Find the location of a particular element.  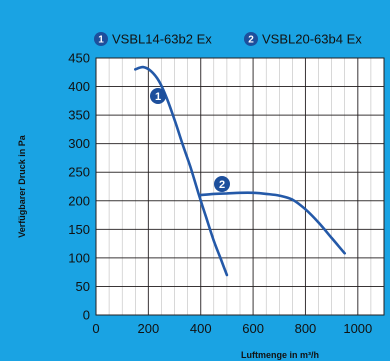

svg-text: 1 is located at coordinates (158, 97).